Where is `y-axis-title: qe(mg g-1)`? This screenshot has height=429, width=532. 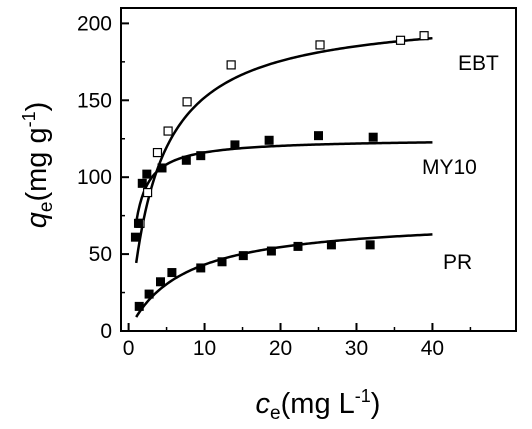 y-axis-title: qe(mg g-1) is located at coordinates (38, 165).